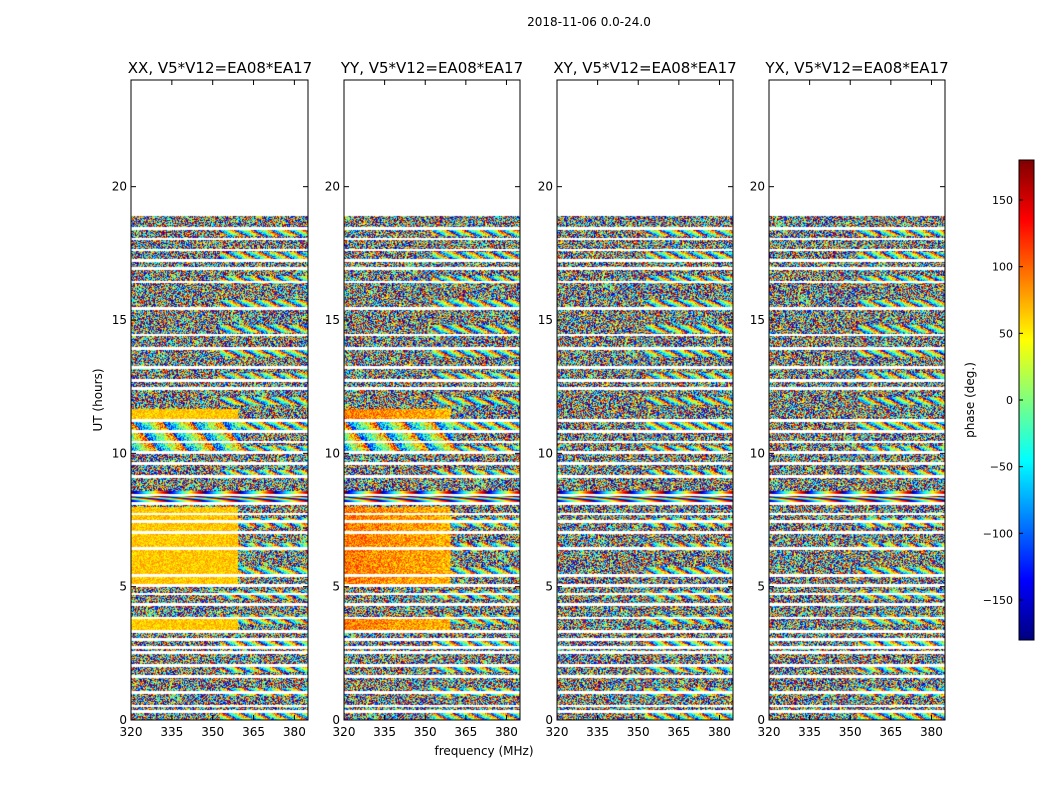 The image size is (1050, 800). I want to click on colorbar-tick-label: 100, so click(1002, 267).